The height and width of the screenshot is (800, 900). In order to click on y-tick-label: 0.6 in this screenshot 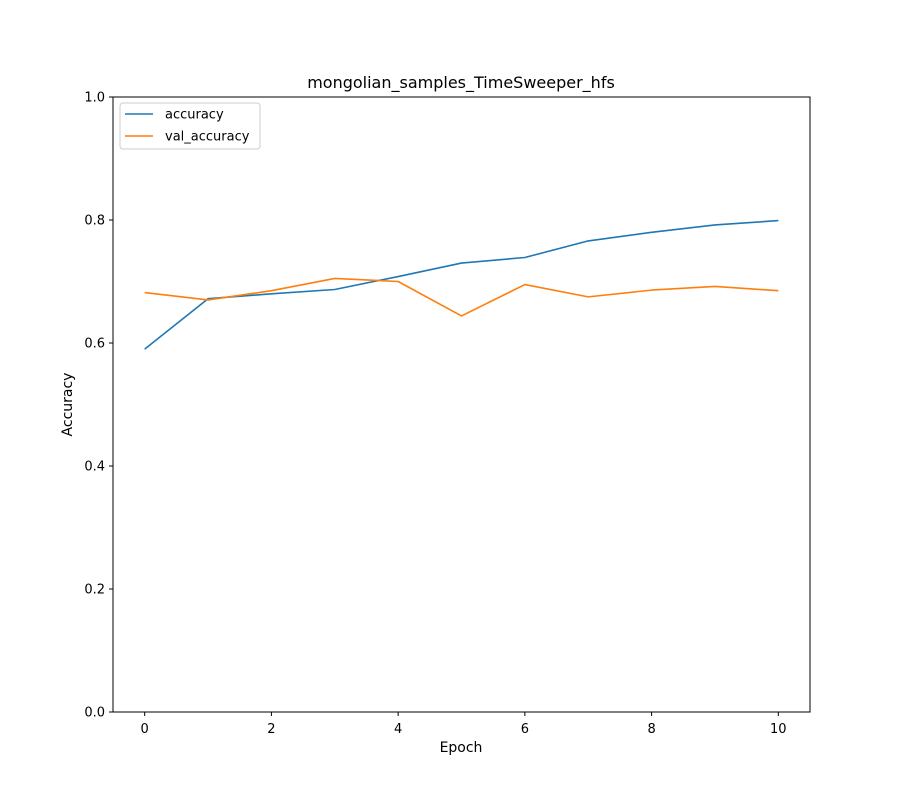, I will do `click(94, 344)`.